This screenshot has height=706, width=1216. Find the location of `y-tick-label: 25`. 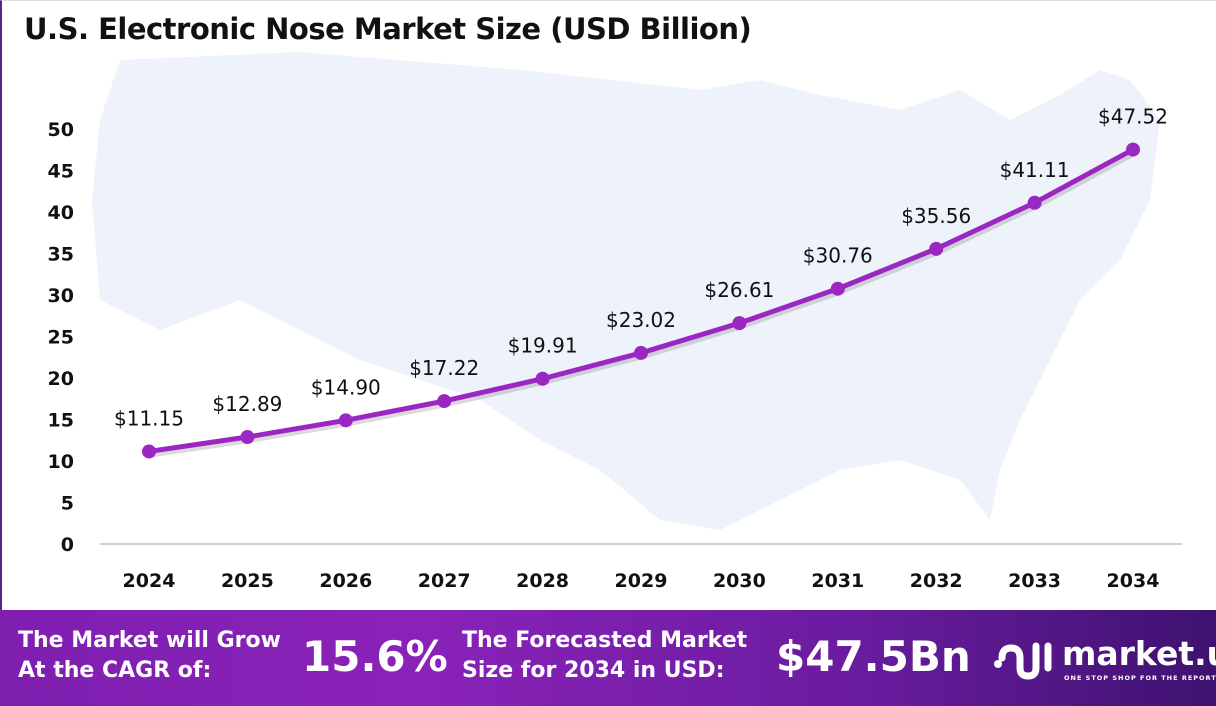

y-tick-label: 25 is located at coordinates (61, 338).